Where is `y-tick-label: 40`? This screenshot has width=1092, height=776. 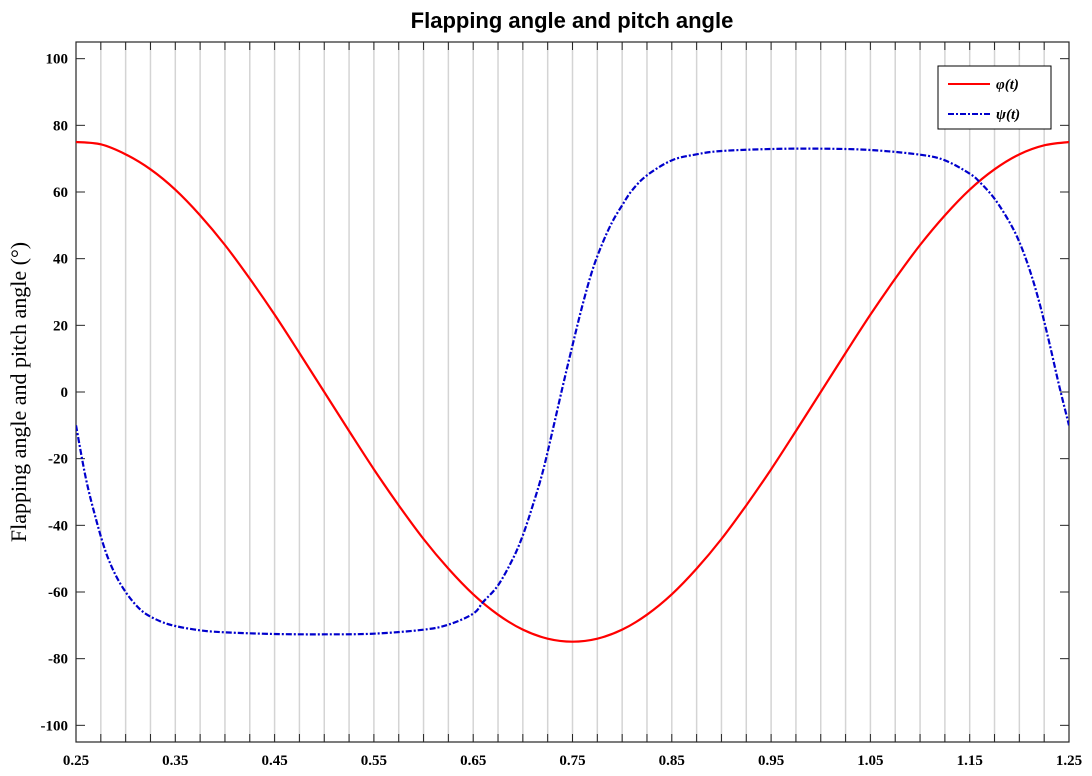
y-tick-label: 40 is located at coordinates (60, 260).